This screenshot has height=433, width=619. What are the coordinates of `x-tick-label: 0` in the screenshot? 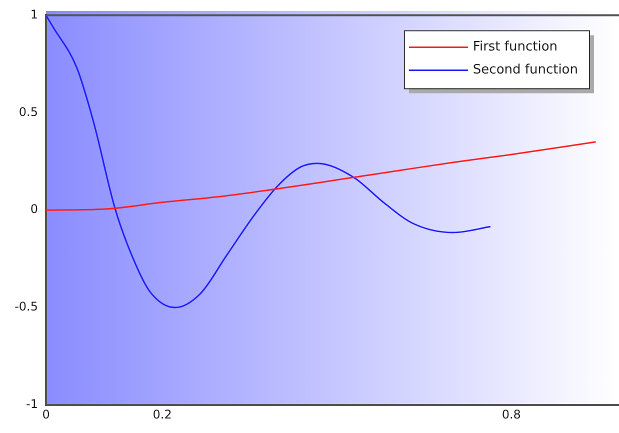 It's located at (46, 414).